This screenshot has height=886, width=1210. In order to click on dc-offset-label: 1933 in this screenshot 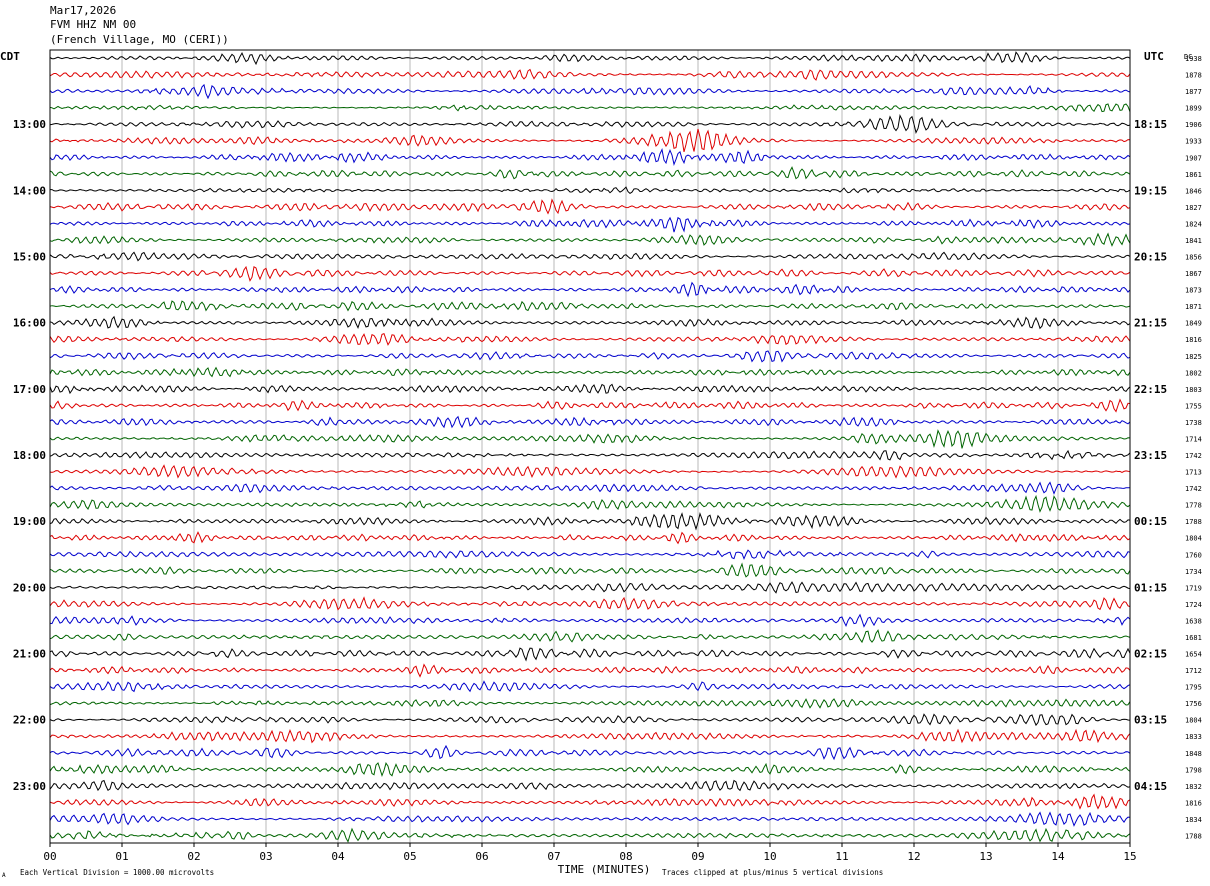, I will do `click(1193, 142)`.